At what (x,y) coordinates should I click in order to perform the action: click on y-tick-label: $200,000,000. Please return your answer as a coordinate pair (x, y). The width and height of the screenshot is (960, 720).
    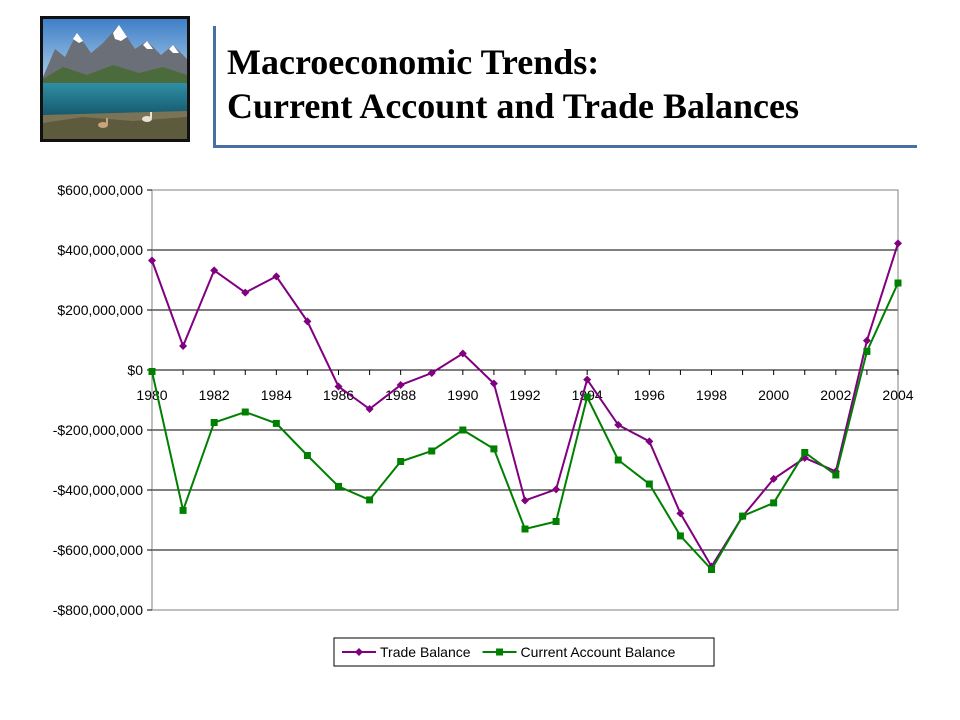
    Looking at the image, I should click on (100, 310).